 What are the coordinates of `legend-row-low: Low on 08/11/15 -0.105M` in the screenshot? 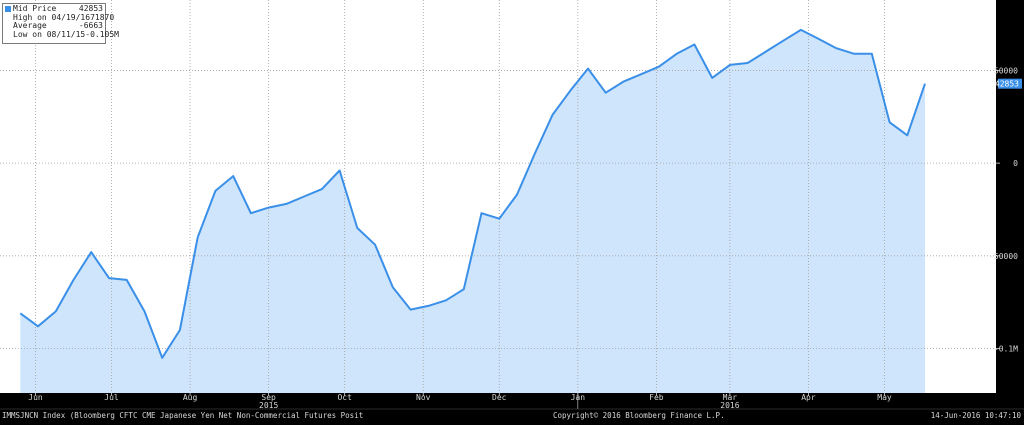 It's located at (62, 34).